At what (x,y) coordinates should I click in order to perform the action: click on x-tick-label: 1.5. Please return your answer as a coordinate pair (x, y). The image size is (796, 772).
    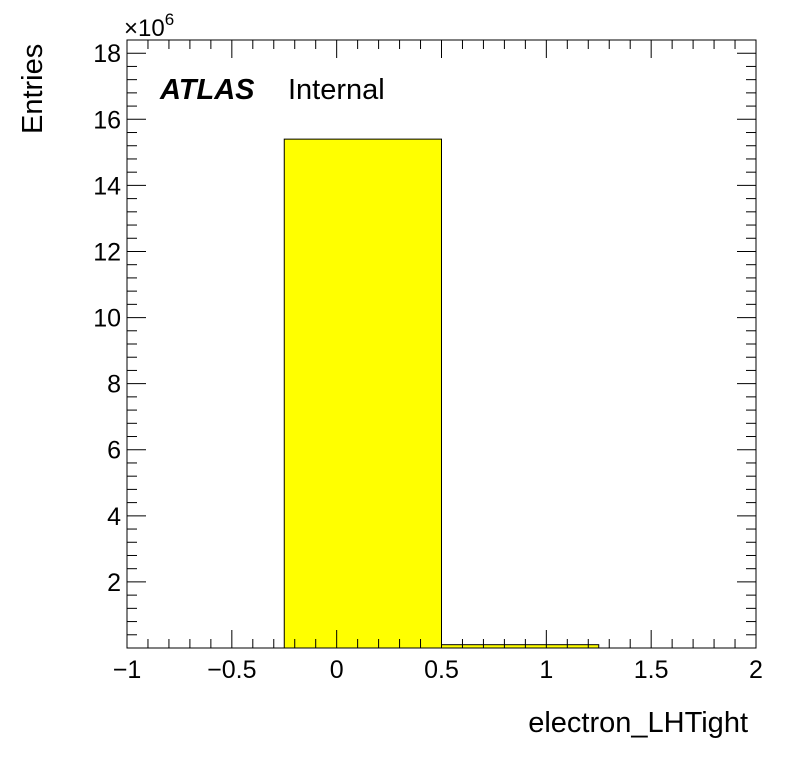
    Looking at the image, I should click on (651, 670).